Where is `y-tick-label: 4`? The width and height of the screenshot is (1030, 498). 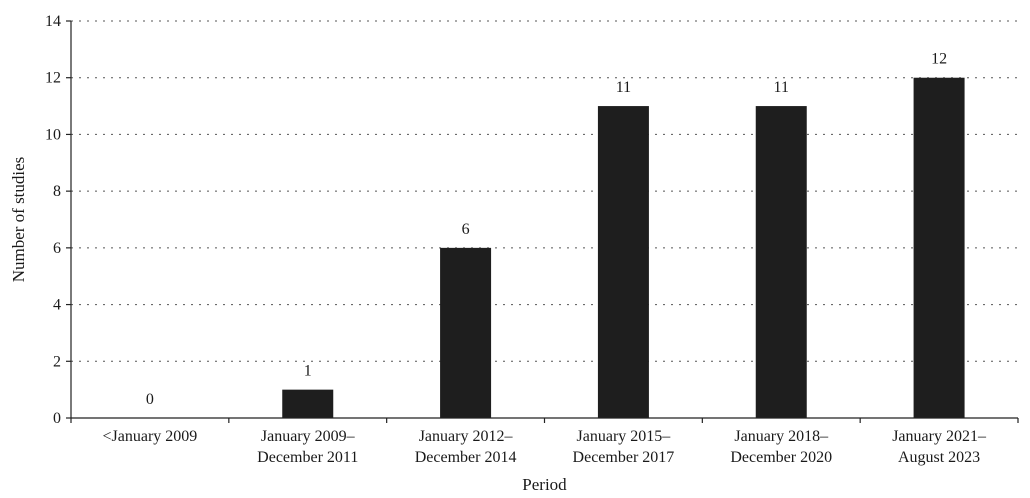 y-tick-label: 4 is located at coordinates (57, 305).